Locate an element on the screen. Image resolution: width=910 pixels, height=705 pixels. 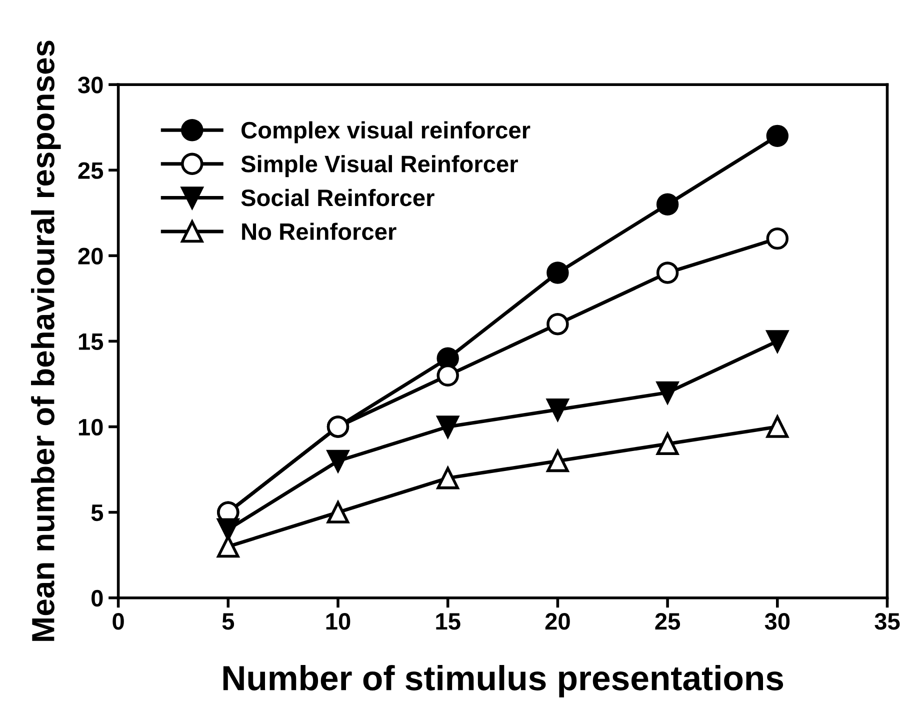
y-tick-label: 0 is located at coordinates (97, 598).